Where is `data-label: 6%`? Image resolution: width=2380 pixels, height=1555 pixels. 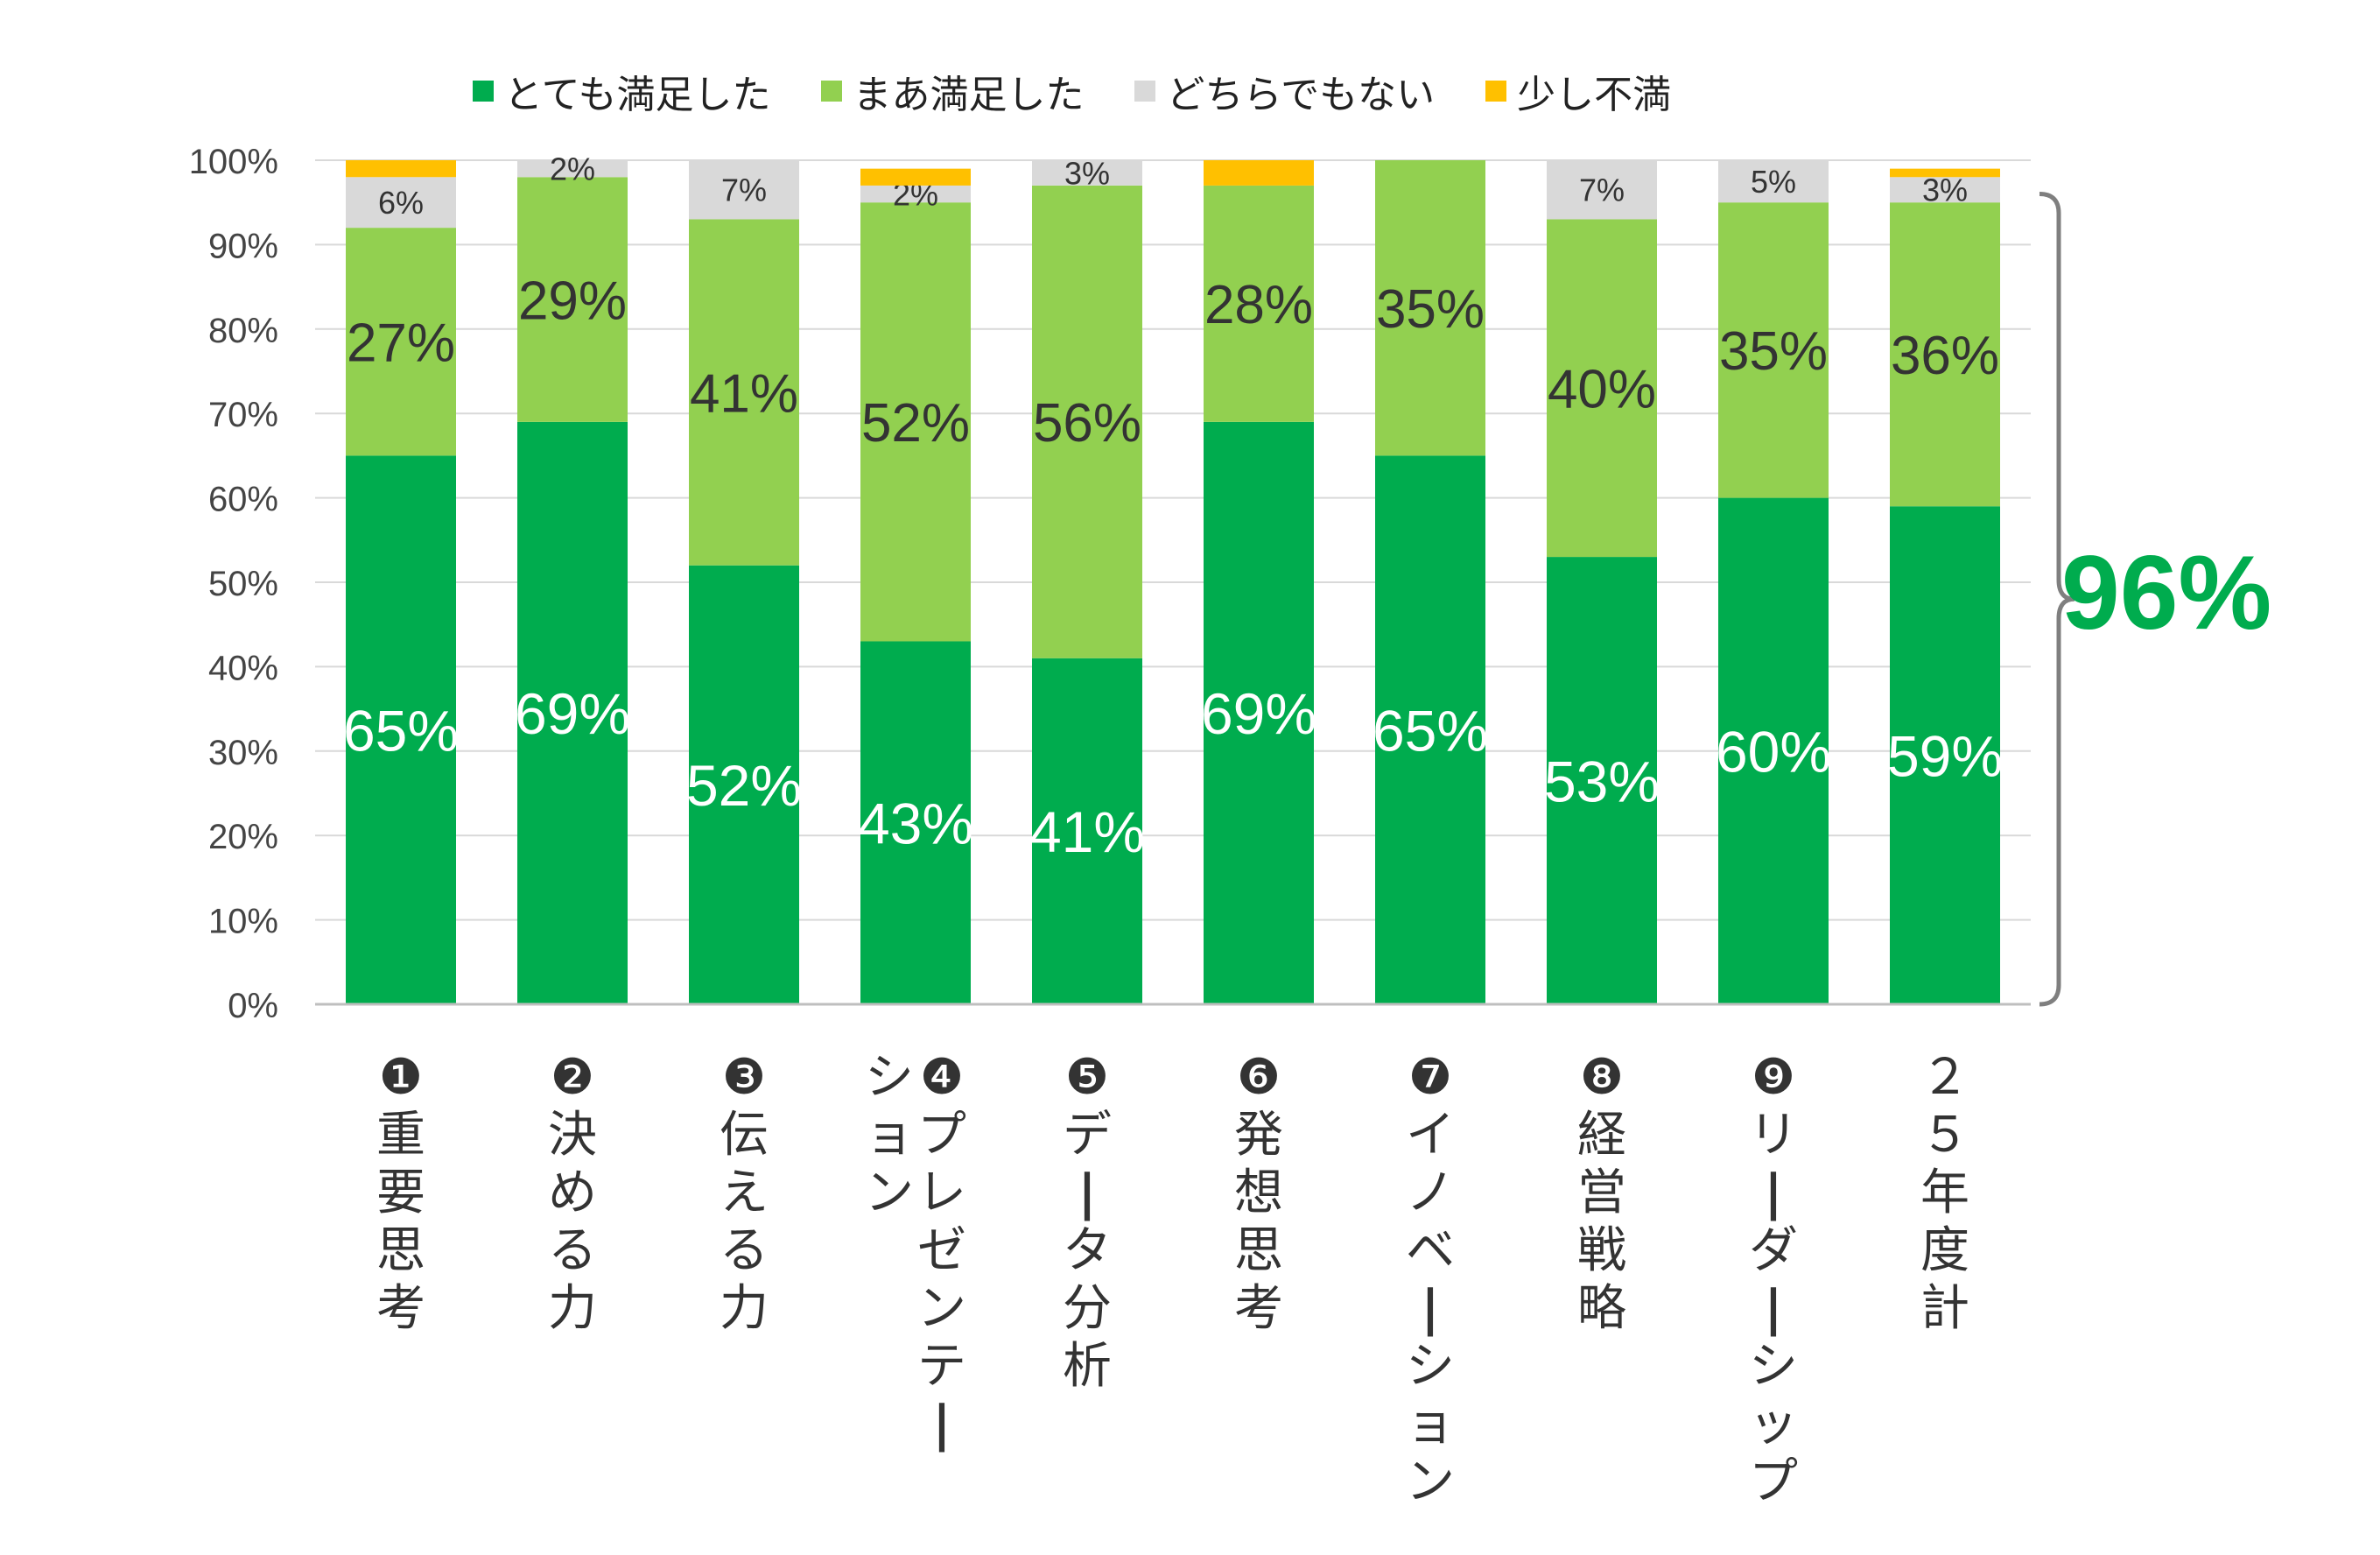
data-label: 6% is located at coordinates (401, 203).